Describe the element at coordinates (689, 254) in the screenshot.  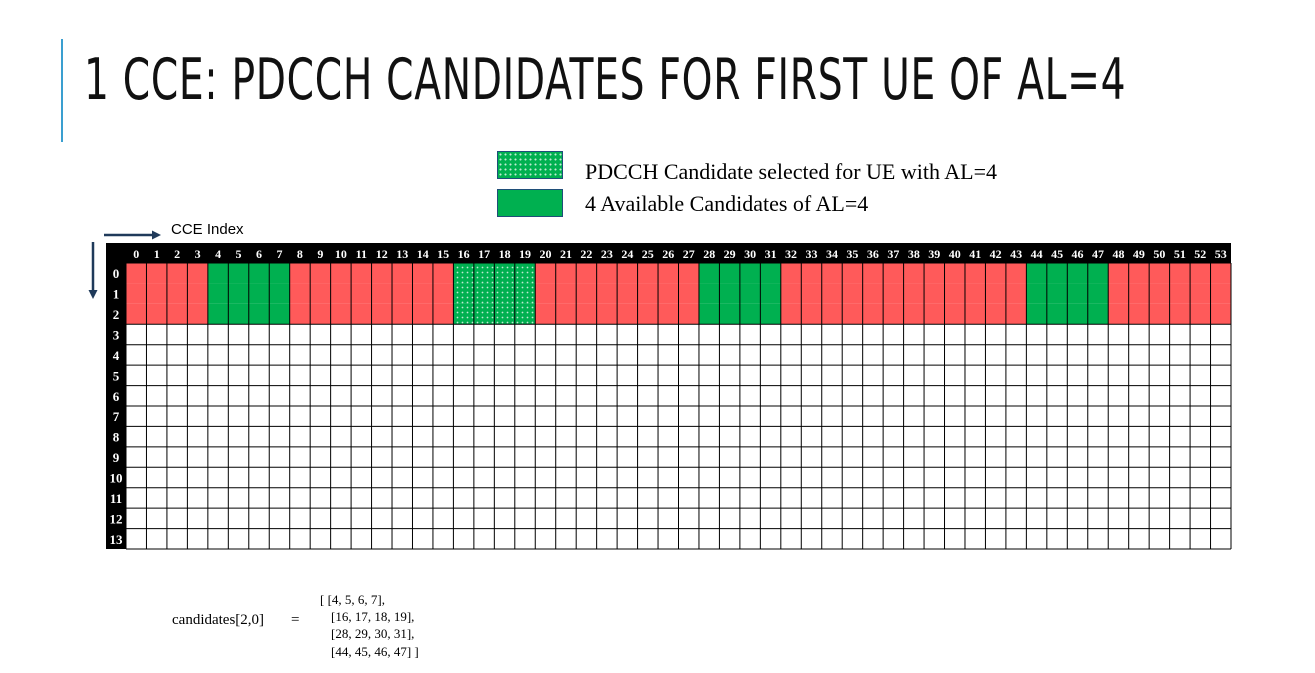
I see `column-header-label: 27` at that location.